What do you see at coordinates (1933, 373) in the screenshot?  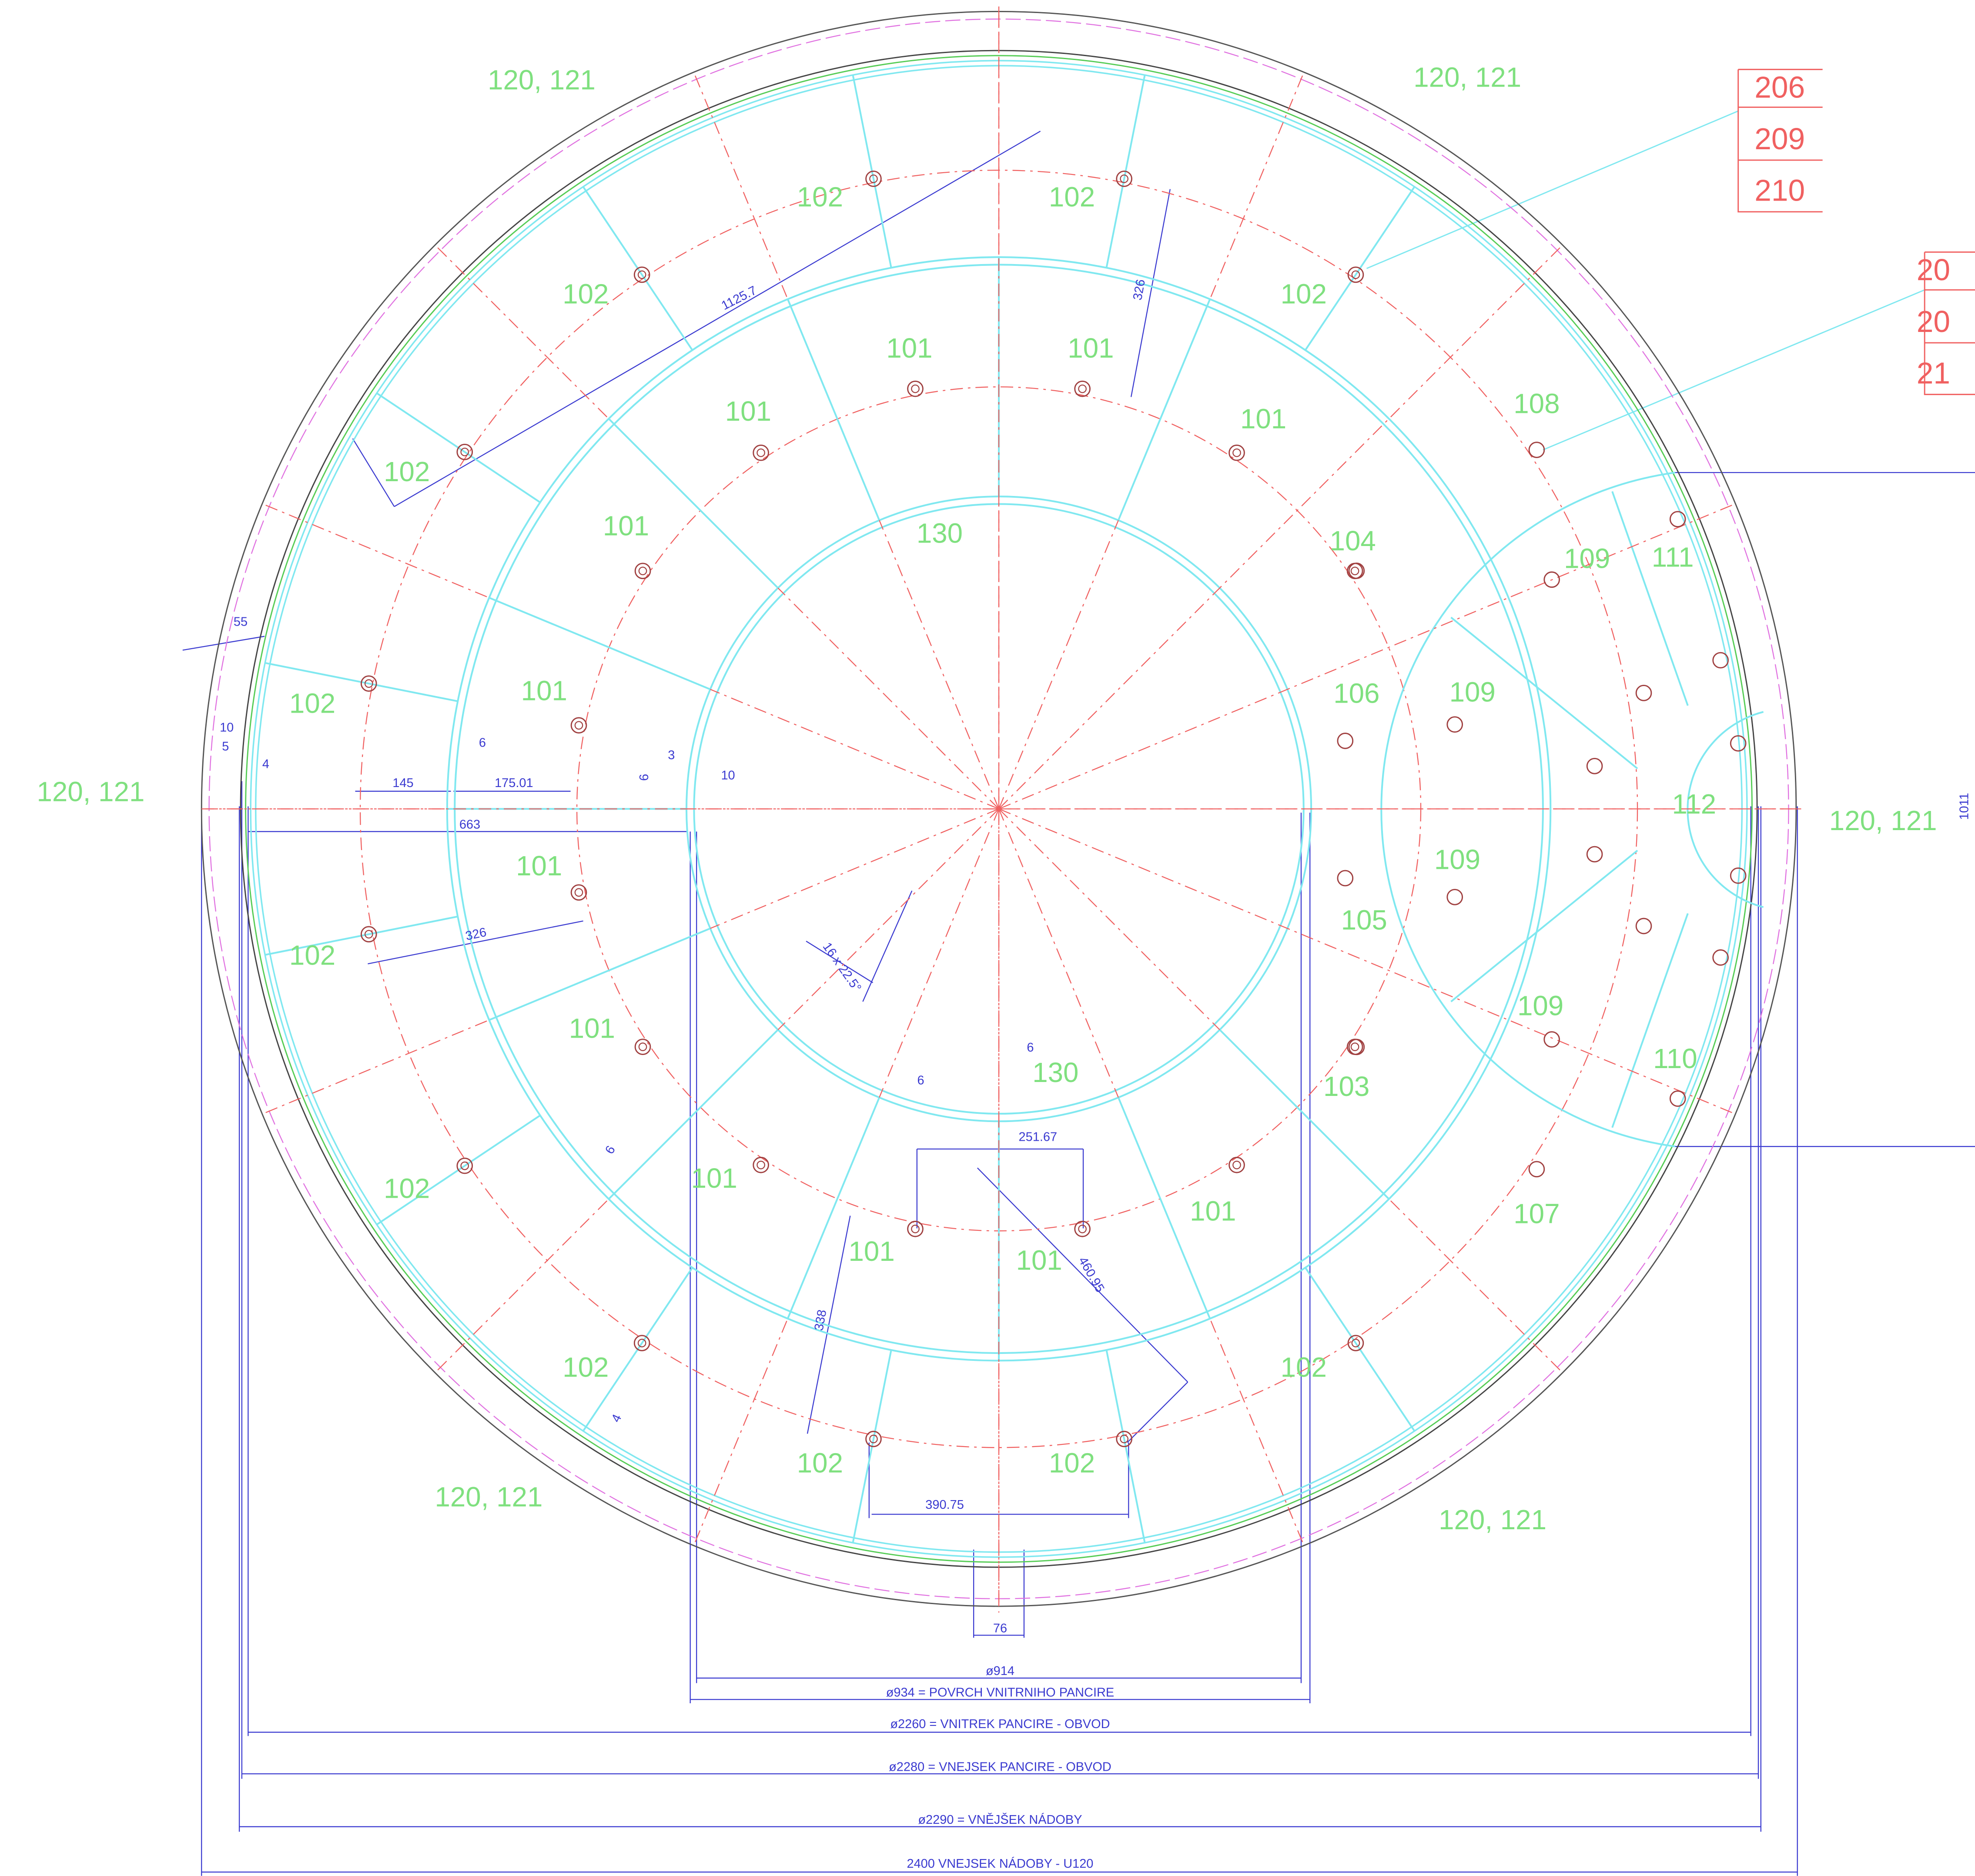 I see `table-cell: 21` at bounding box center [1933, 373].